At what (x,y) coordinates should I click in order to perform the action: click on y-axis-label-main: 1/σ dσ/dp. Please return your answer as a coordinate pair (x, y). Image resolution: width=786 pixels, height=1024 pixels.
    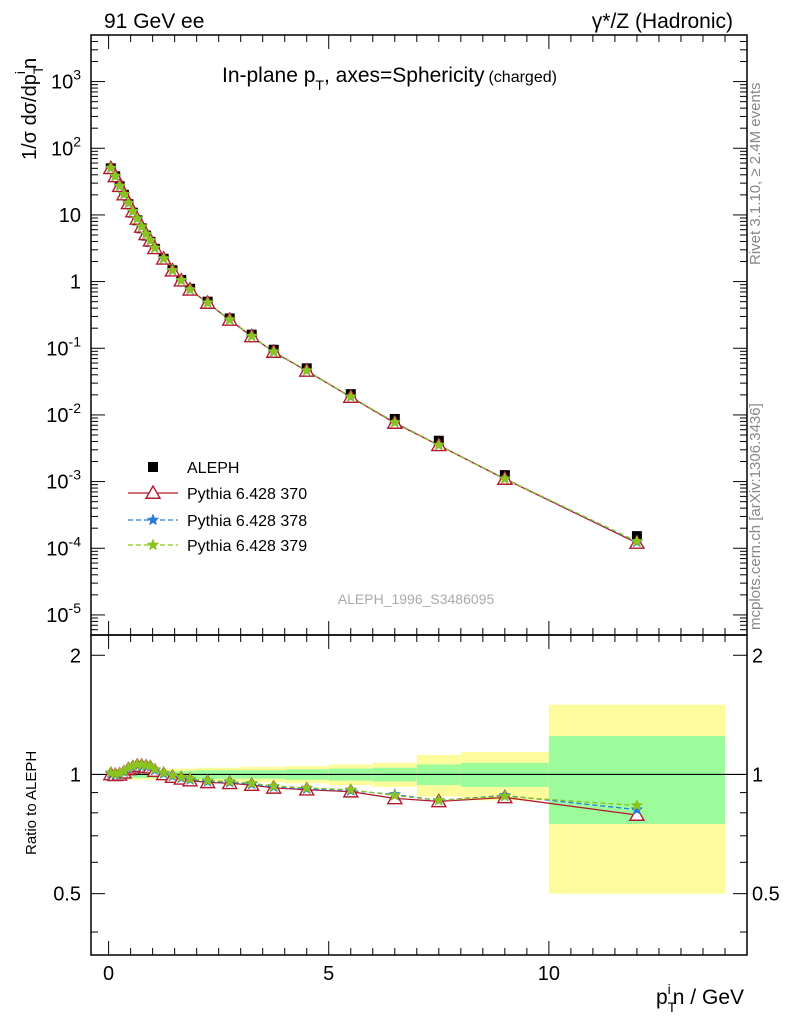
    Looking at the image, I should click on (30, 117).